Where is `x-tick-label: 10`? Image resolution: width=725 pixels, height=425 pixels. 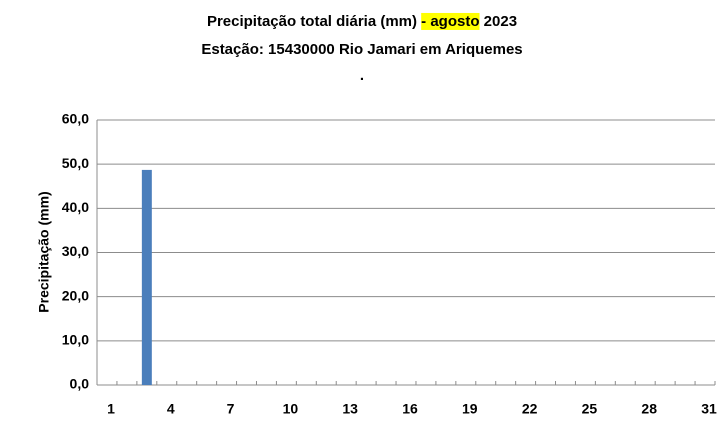
x-tick-label: 10 is located at coordinates (291, 409).